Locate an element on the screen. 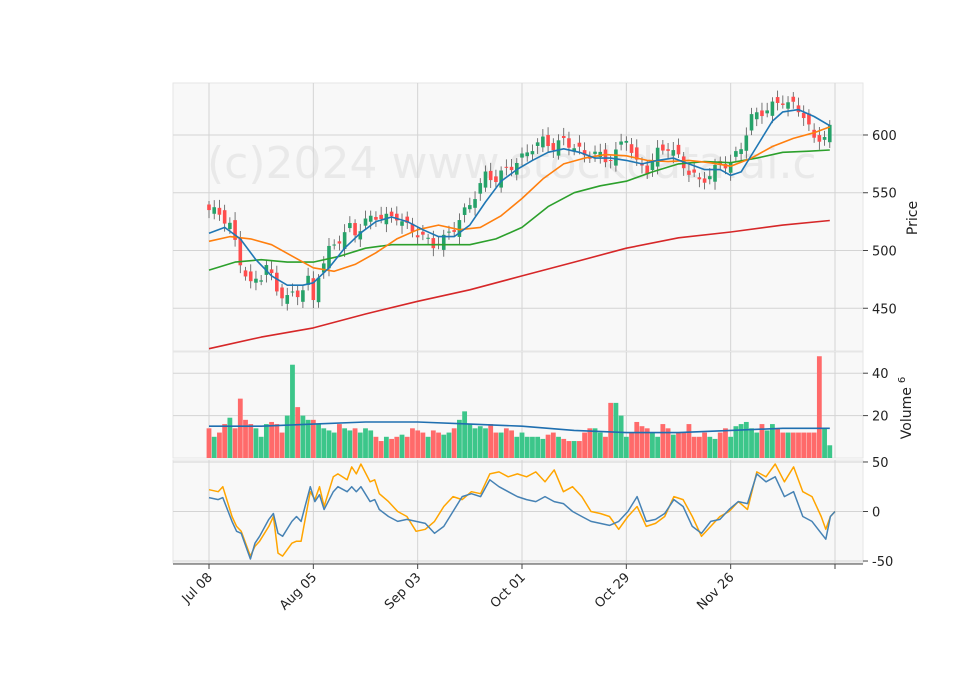 This screenshot has width=960, height=690. volume-axis-exponent: 6 is located at coordinates (902, 380).